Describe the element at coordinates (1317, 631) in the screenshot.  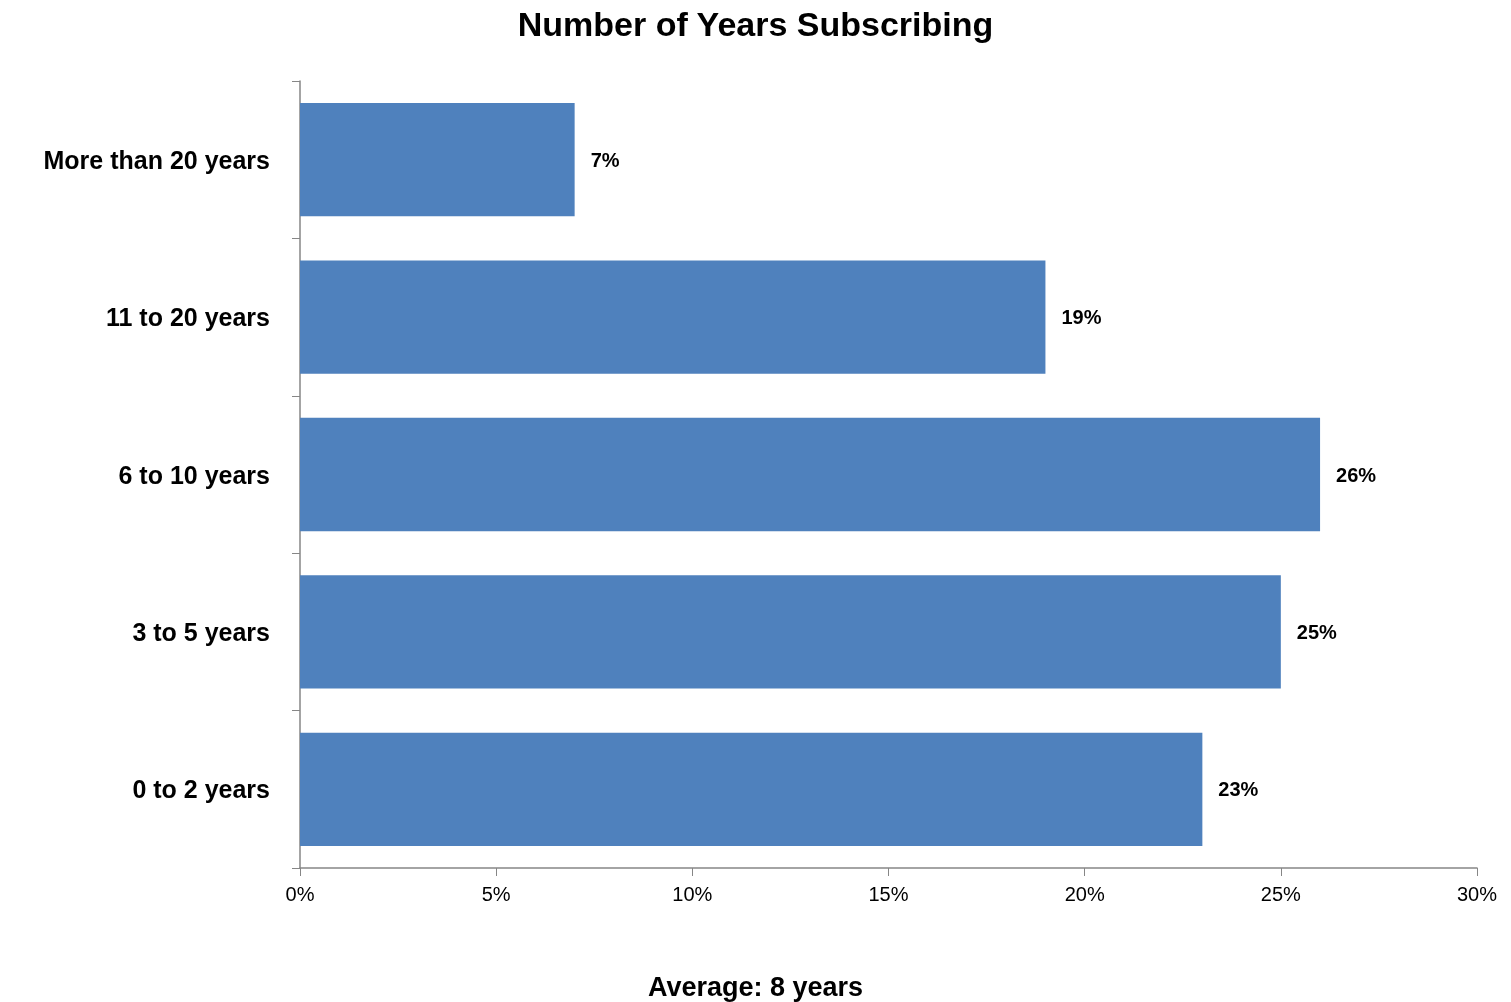
I see `data-label: 25%` at that location.